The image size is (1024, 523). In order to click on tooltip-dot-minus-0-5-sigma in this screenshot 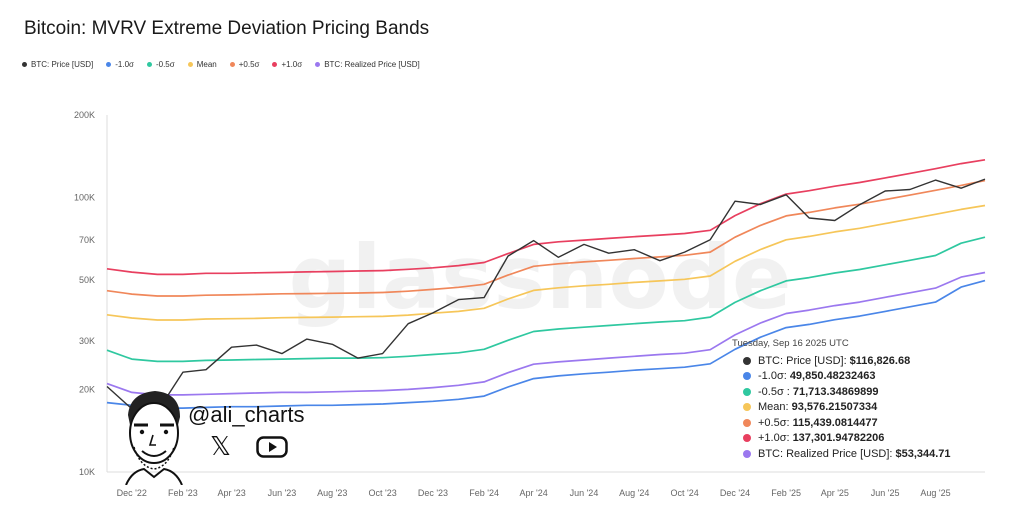, I will do `click(747, 391)`.